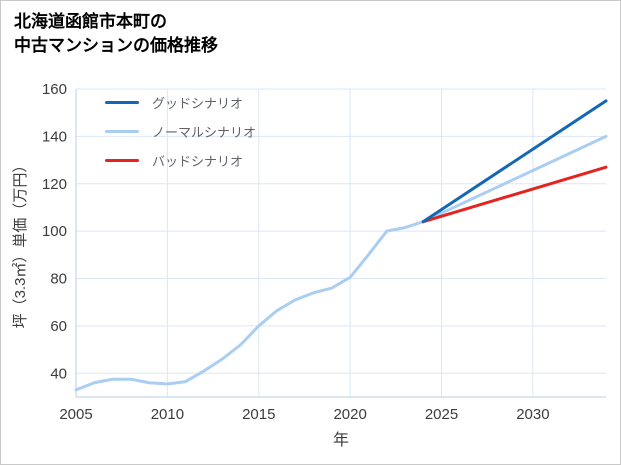 Image resolution: width=621 pixels, height=465 pixels. I want to click on y-tick-label: 80, so click(58, 279).